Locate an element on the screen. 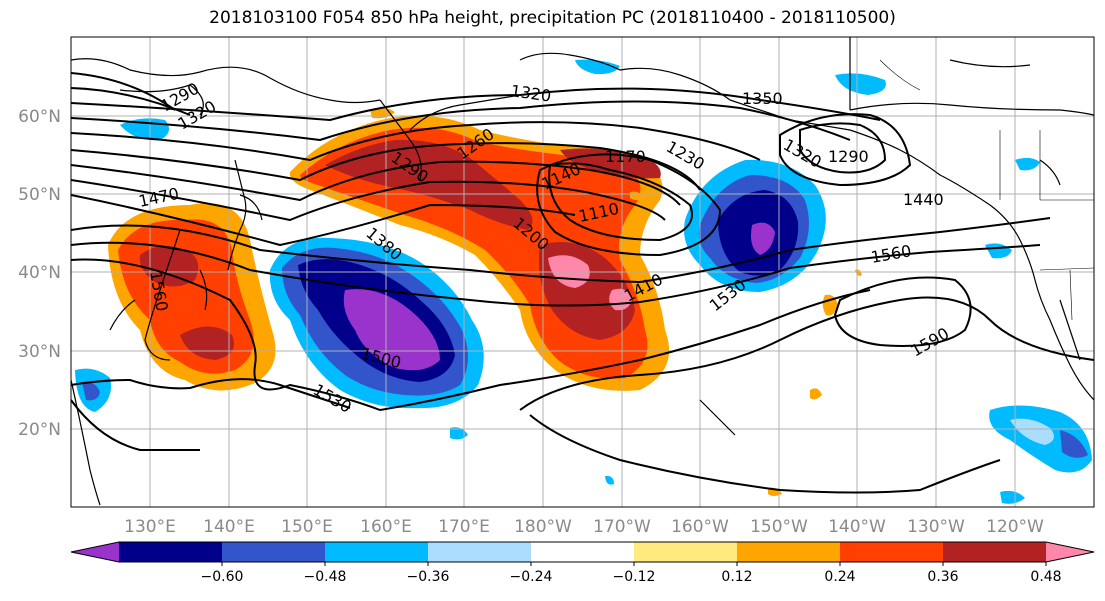 The image size is (1105, 601). lon-label: 160°E is located at coordinates (386, 527).